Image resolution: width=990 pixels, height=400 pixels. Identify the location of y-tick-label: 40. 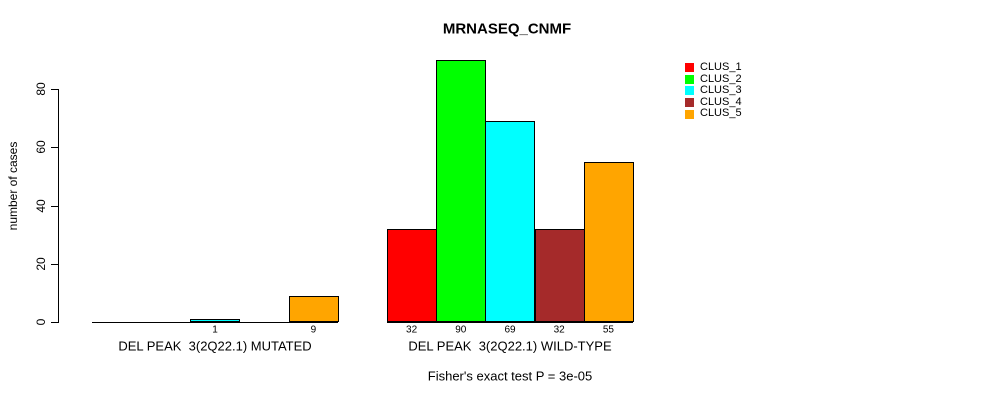
(41, 205).